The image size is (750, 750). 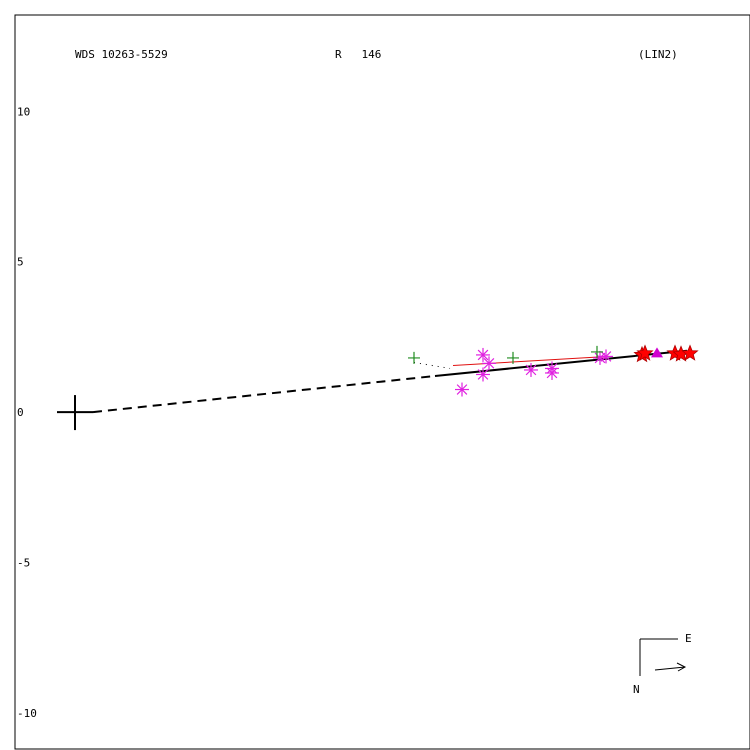 I want to click on fit-line-solid, so click(x=561, y=363).